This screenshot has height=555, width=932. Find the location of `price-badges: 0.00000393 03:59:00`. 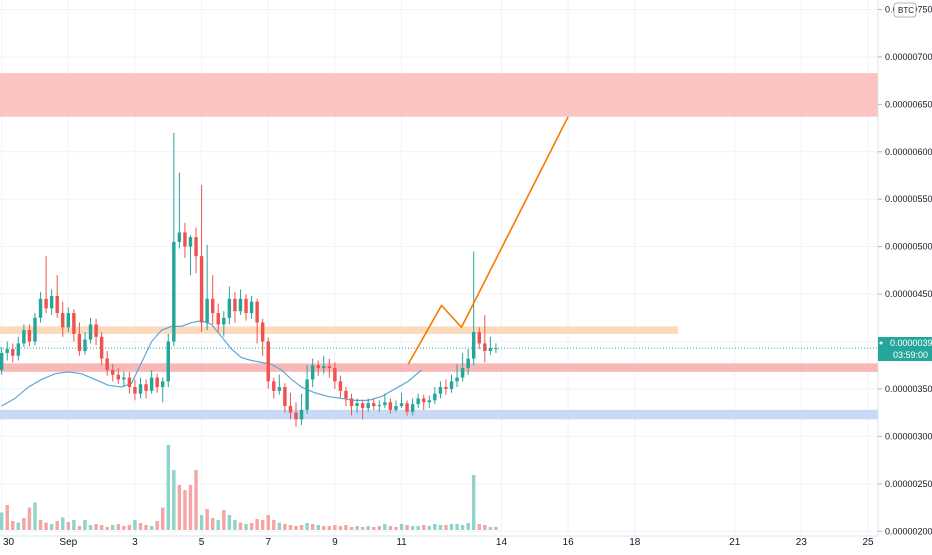

price-badges: 0.00000393 03:59:00 is located at coordinates (905, 349).